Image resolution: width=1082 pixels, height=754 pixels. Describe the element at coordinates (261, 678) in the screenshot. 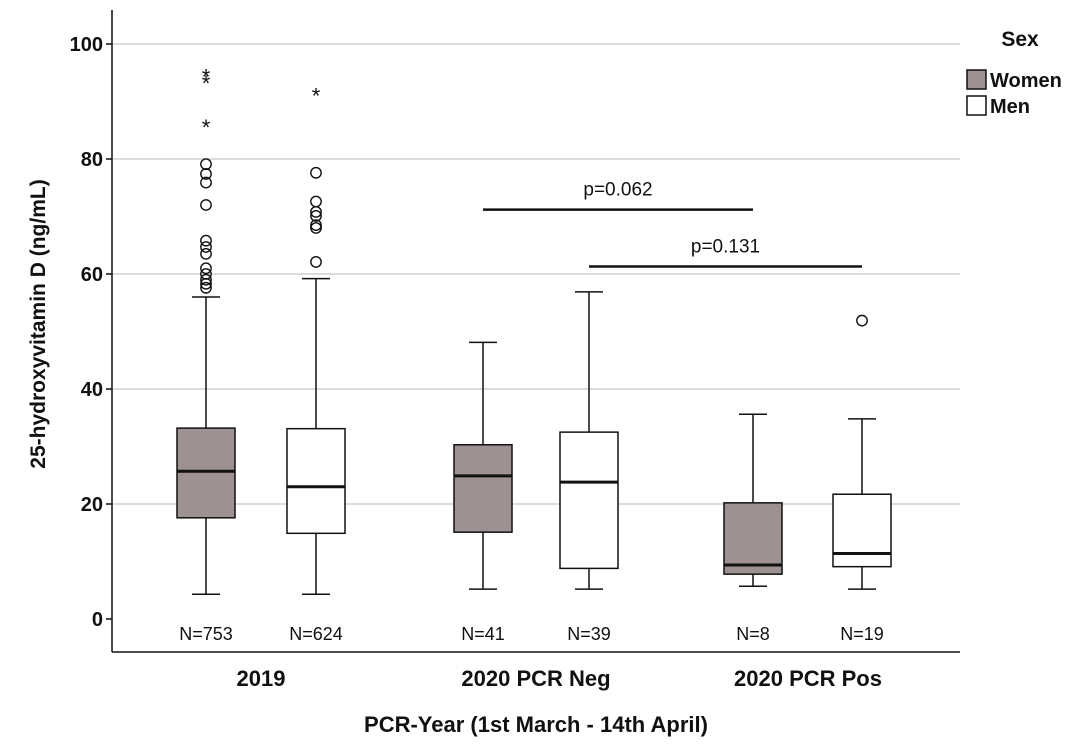

I see `x-category-label: 2019` at that location.